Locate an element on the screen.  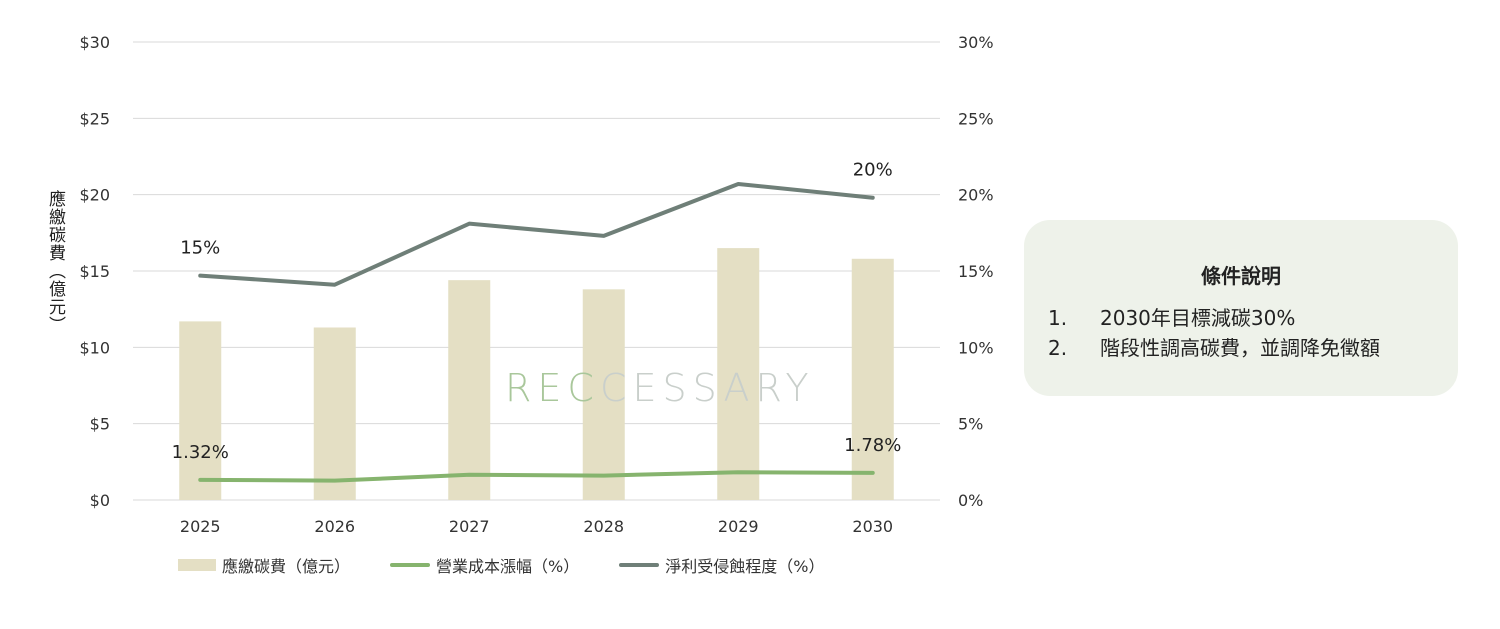
data-label: 1.32% is located at coordinates (200, 452).